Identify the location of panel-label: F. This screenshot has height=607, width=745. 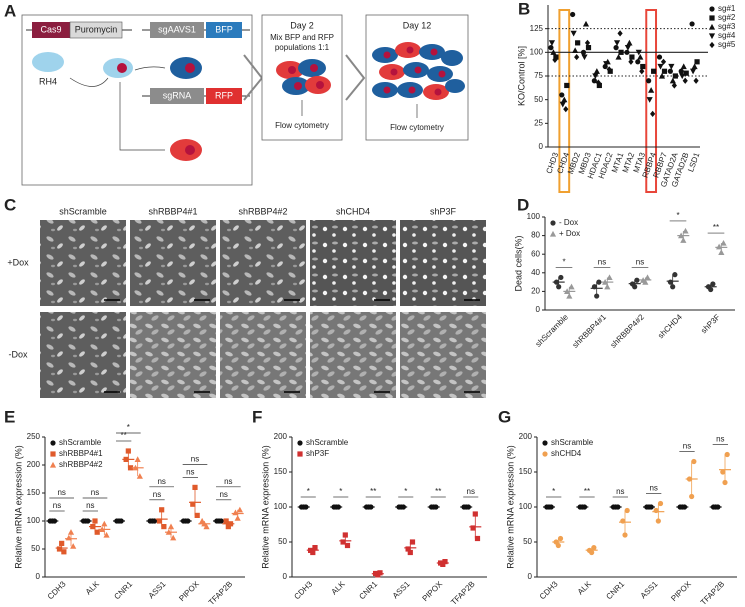
(257, 416).